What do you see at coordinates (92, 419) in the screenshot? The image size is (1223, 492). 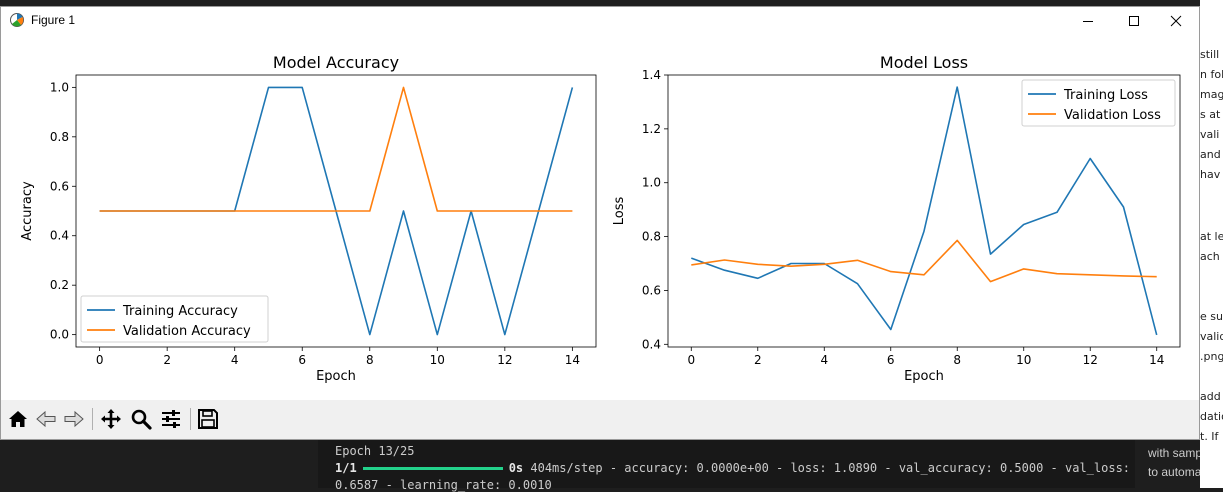 I see `toolbar-separator` at bounding box center [92, 419].